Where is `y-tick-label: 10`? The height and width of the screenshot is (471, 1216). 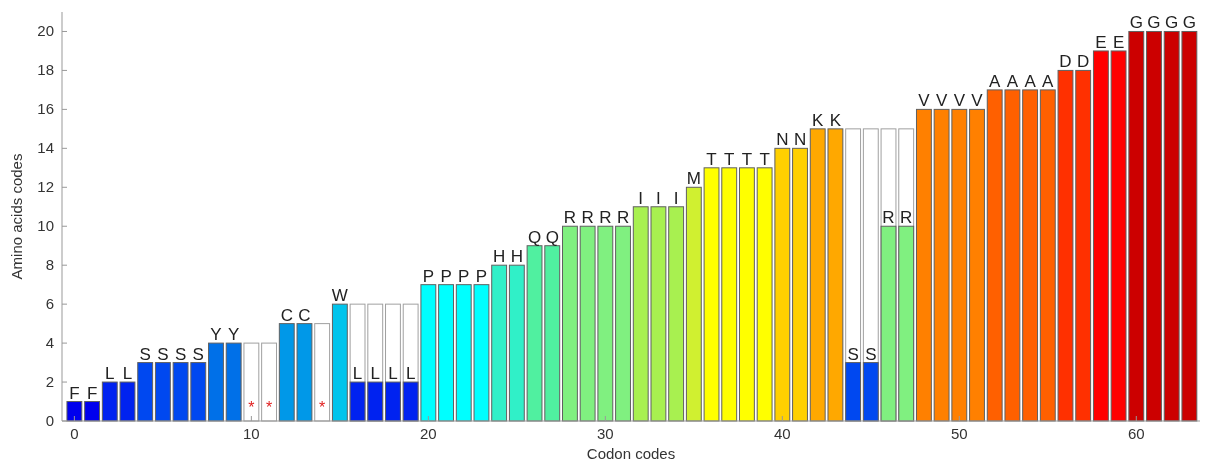
y-tick-label: 10 is located at coordinates (45, 226).